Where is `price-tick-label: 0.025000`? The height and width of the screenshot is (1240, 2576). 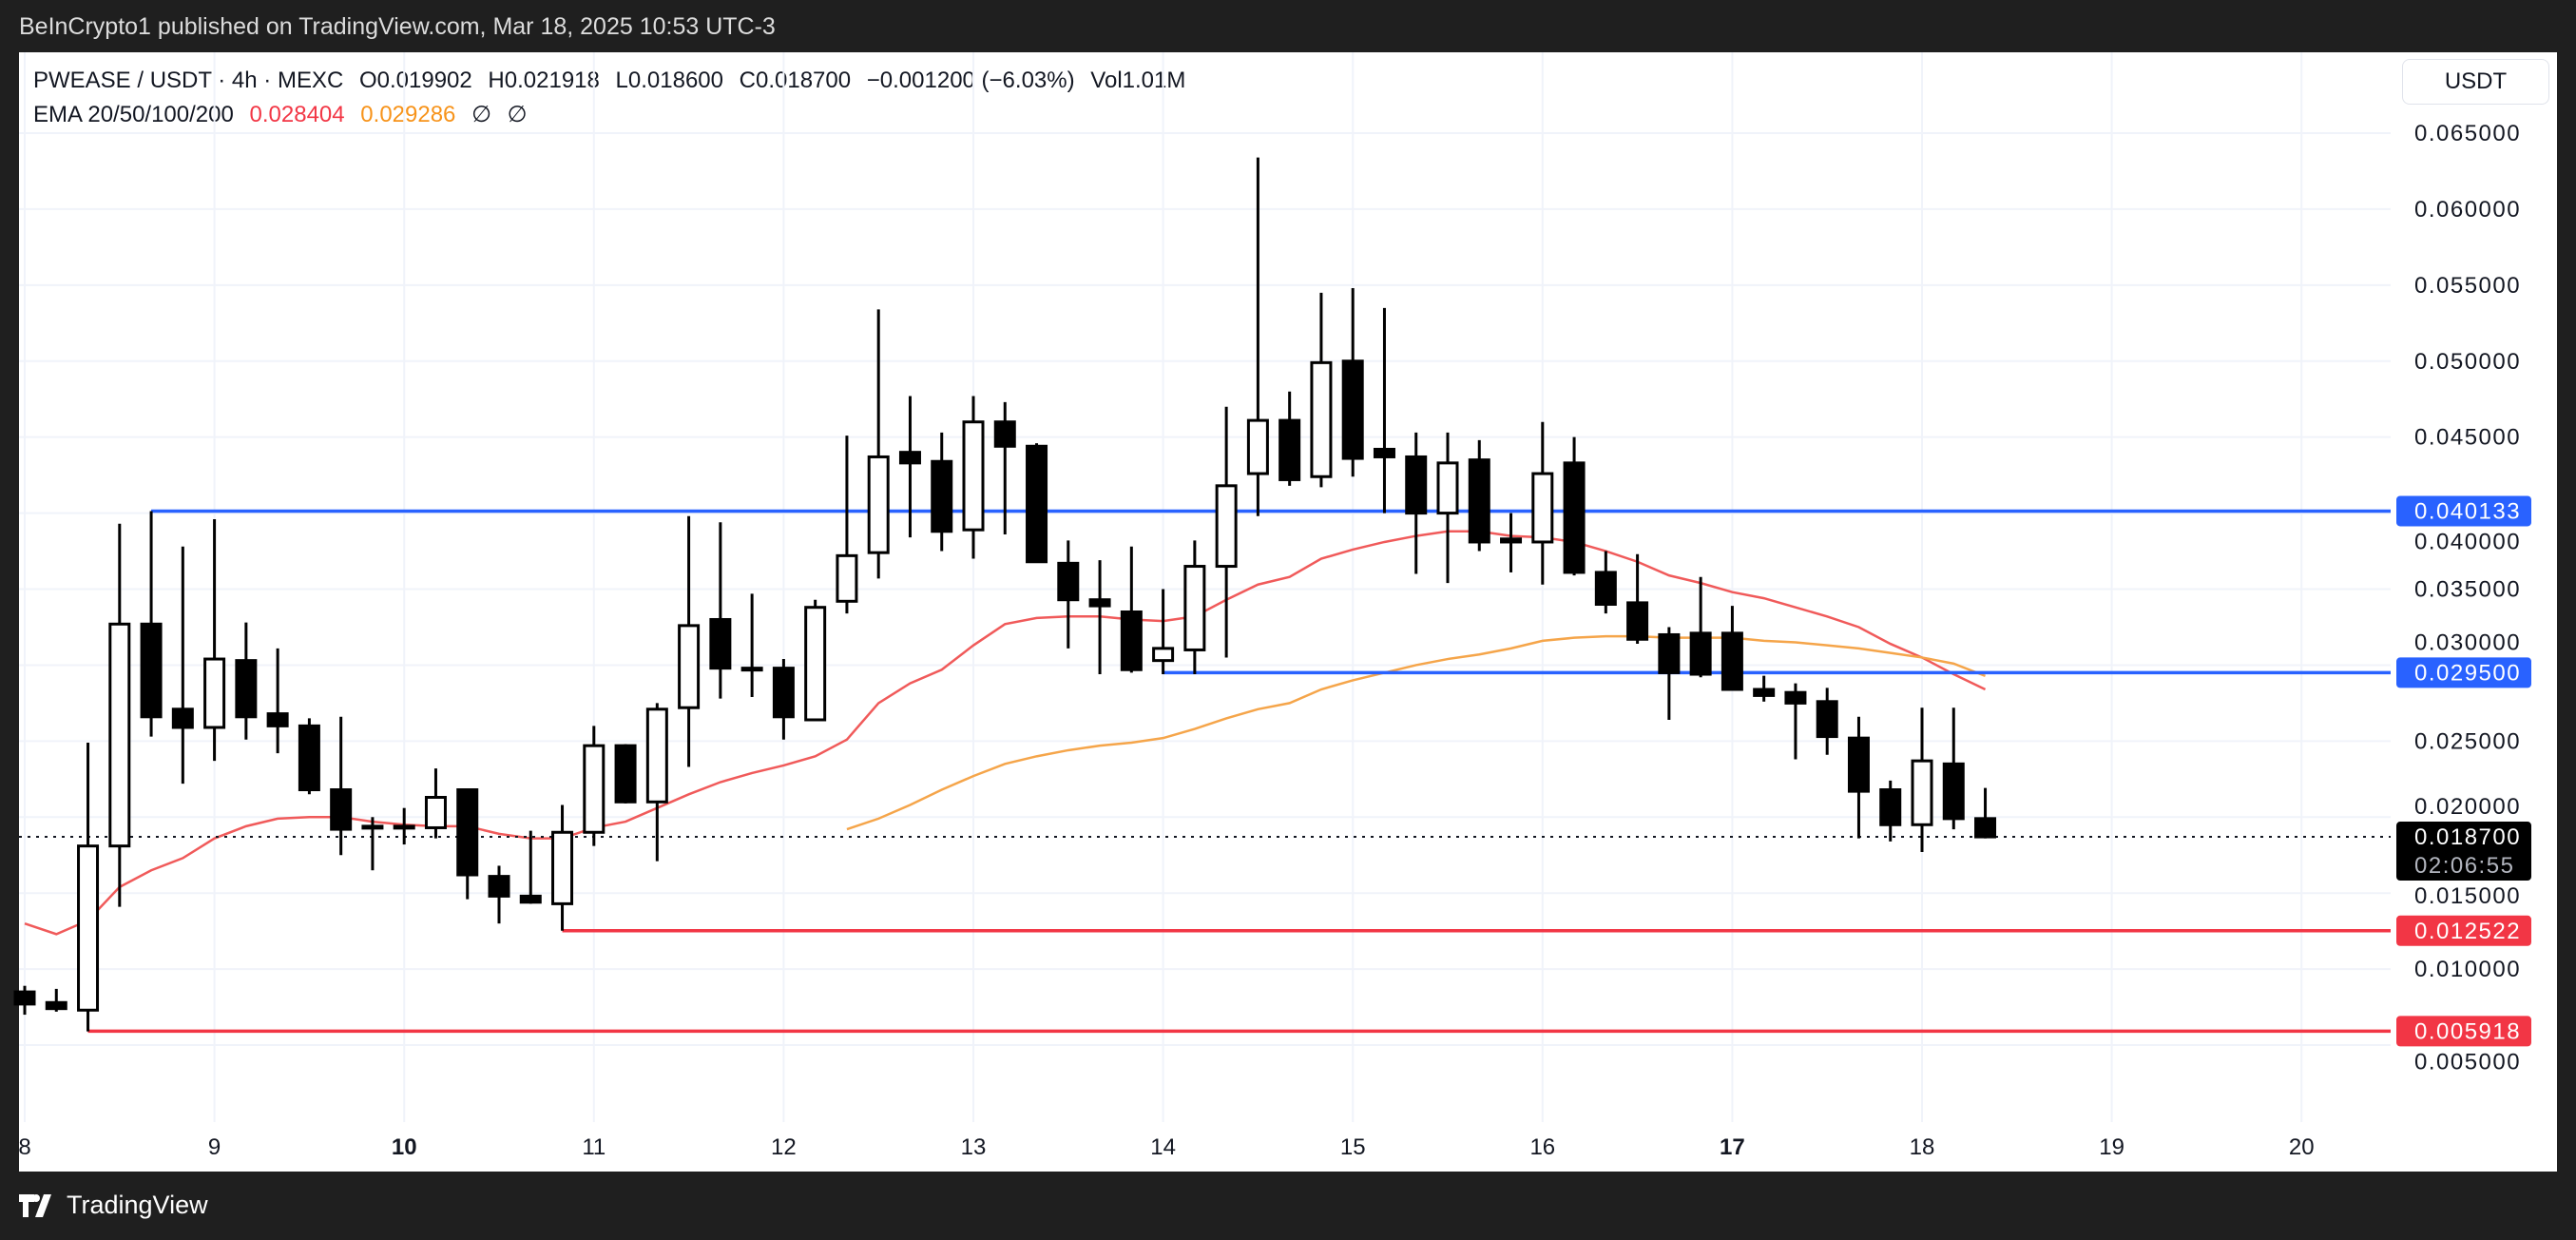 price-tick-label: 0.025000 is located at coordinates (2467, 741).